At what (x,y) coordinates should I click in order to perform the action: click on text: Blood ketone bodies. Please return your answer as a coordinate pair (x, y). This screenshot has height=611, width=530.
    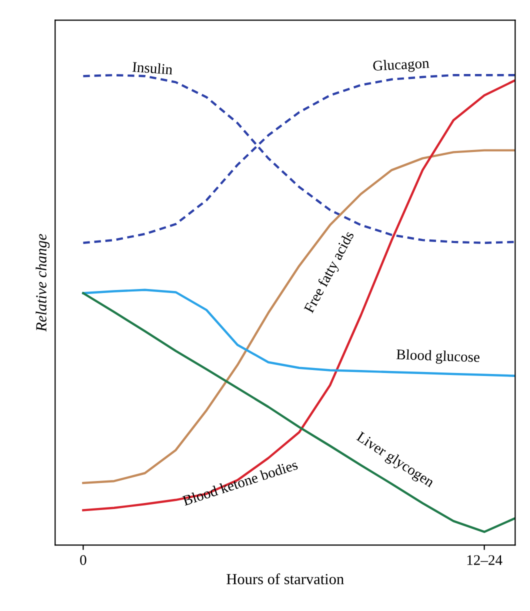
    Looking at the image, I should click on (240, 482).